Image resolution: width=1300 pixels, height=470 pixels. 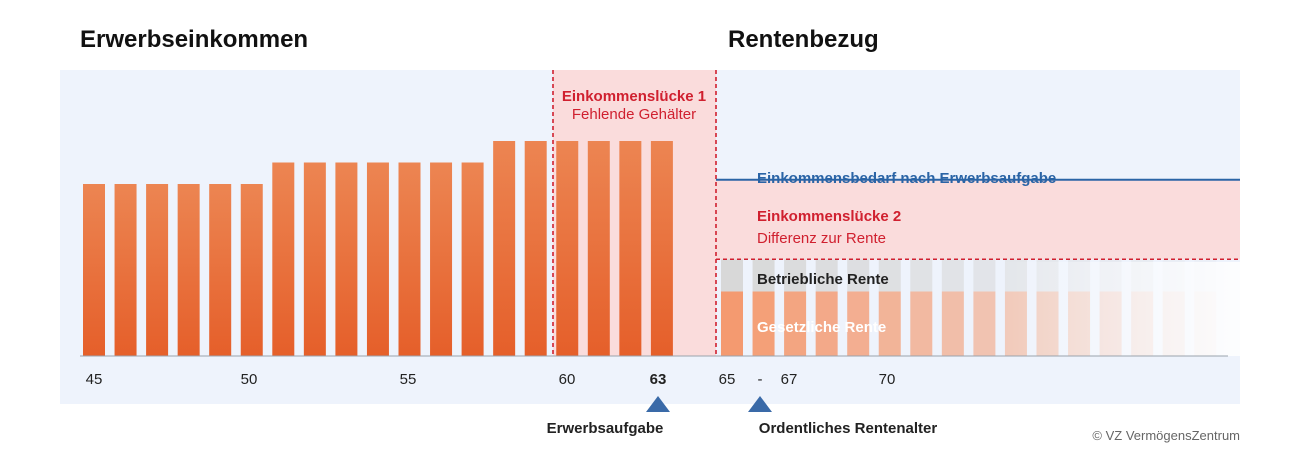 What do you see at coordinates (605, 428) in the screenshot?
I see `erwerbsaufgabe-label: Erwerbsaufgabe` at bounding box center [605, 428].